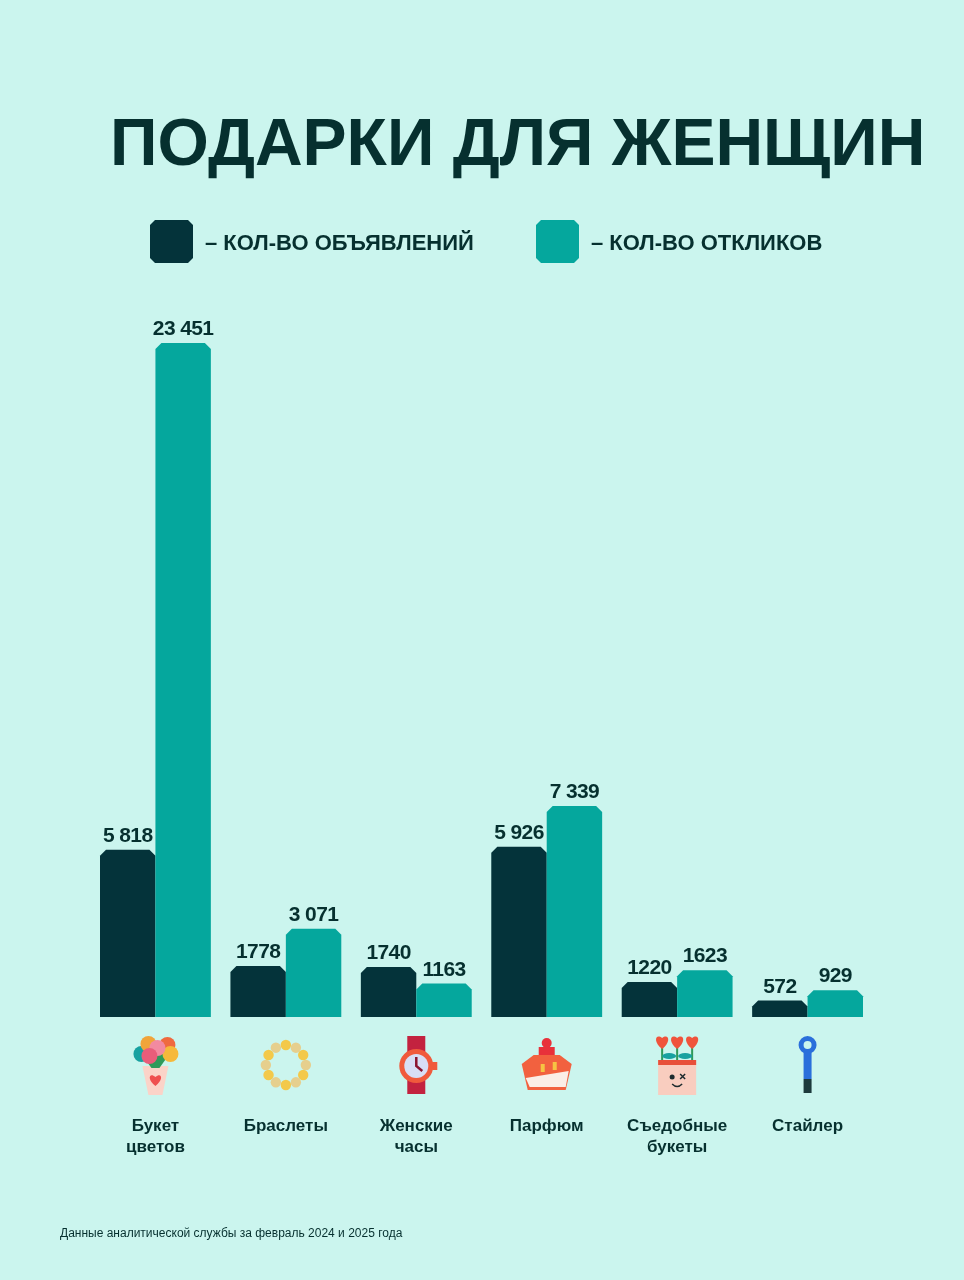  Describe the element at coordinates (677, 1136) in the screenshot. I see `x-tick-label: Съедобные букеты` at that location.